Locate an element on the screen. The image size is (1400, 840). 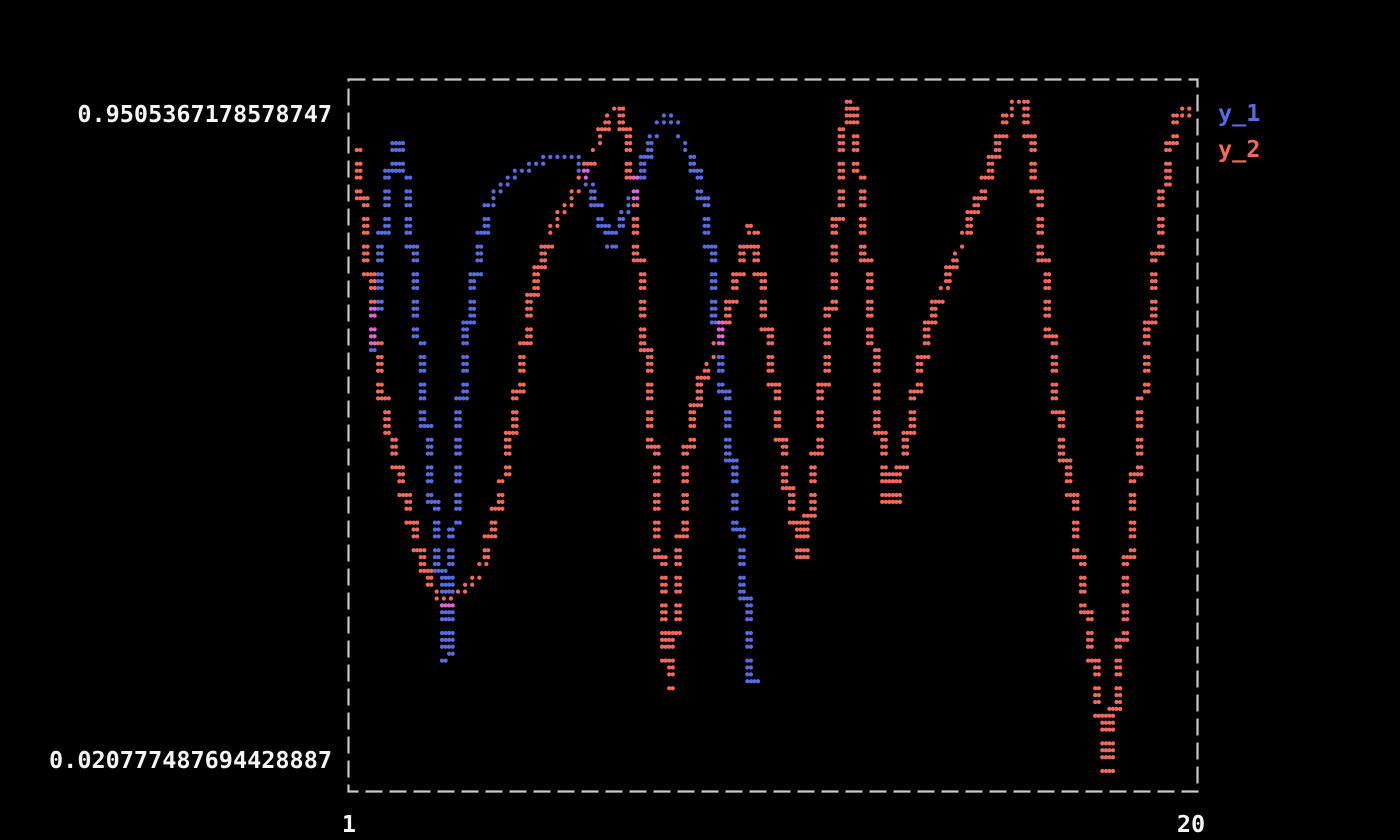
legend-item-y1: y_1 is located at coordinates (1239, 113).